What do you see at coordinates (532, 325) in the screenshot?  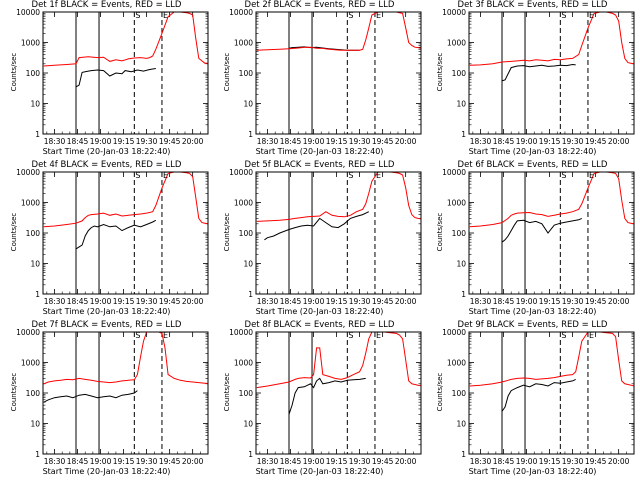 I see `panel-title: Det 9f BLACK = Events, RED = LLD` at bounding box center [532, 325].